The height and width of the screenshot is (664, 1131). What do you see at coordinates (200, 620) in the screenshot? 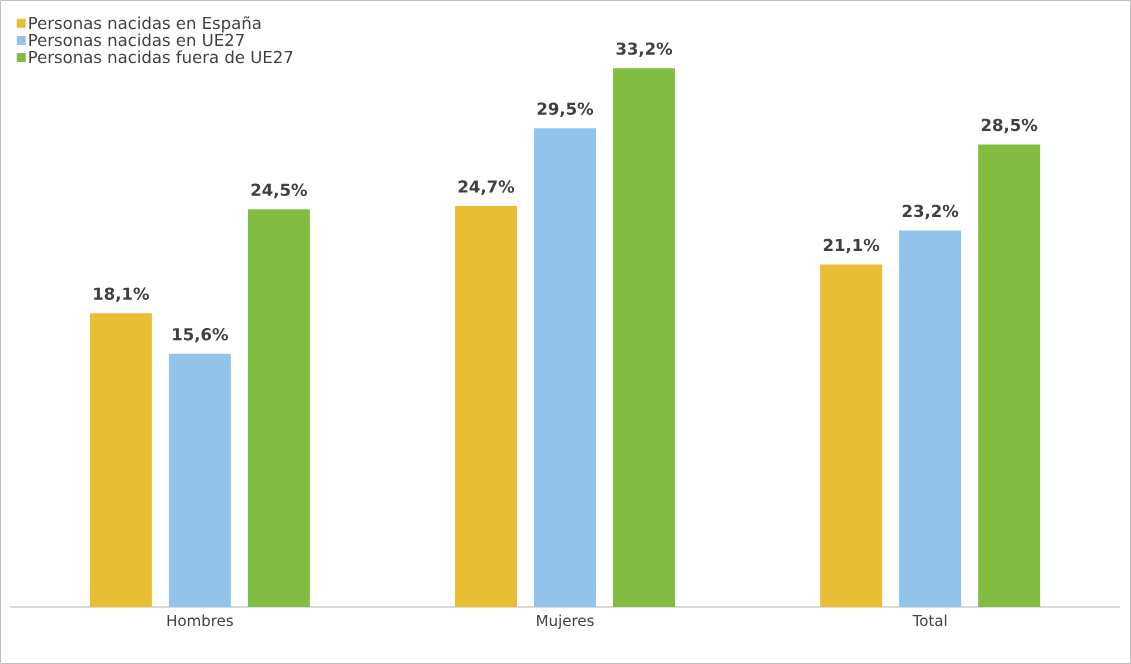
I see `x-tick-label: Hombres` at bounding box center [200, 620].